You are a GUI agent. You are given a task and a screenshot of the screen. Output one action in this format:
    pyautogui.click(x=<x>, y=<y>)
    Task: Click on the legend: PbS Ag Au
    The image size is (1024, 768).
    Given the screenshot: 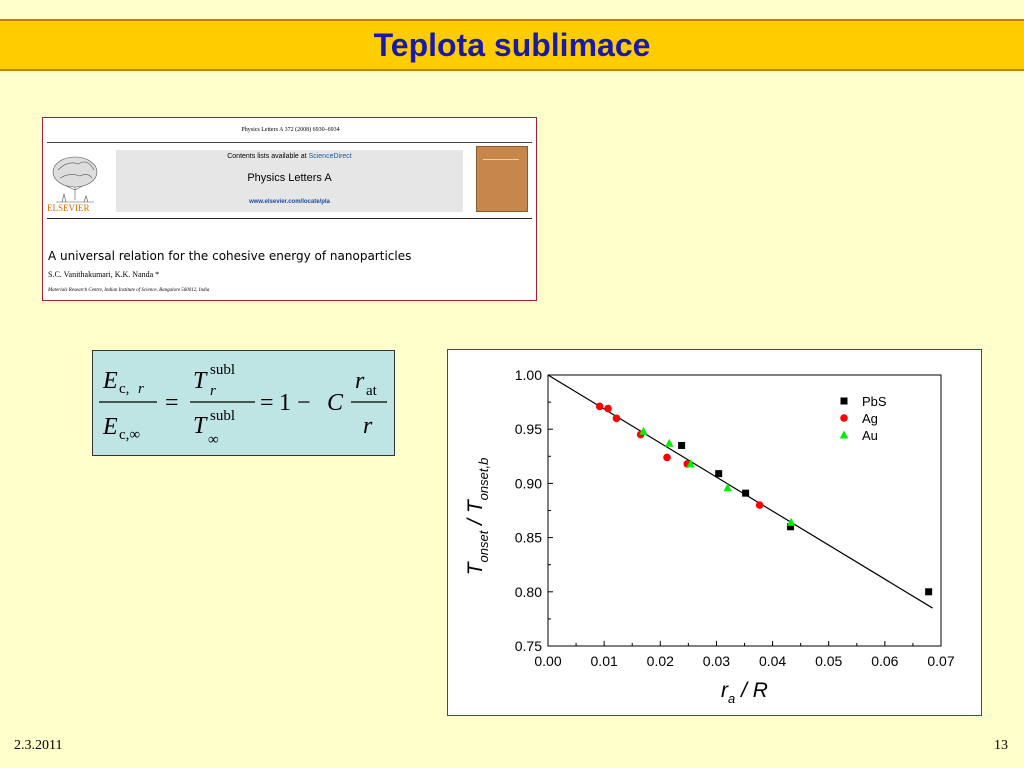 What is the action you would take?
    pyautogui.click(x=863, y=418)
    